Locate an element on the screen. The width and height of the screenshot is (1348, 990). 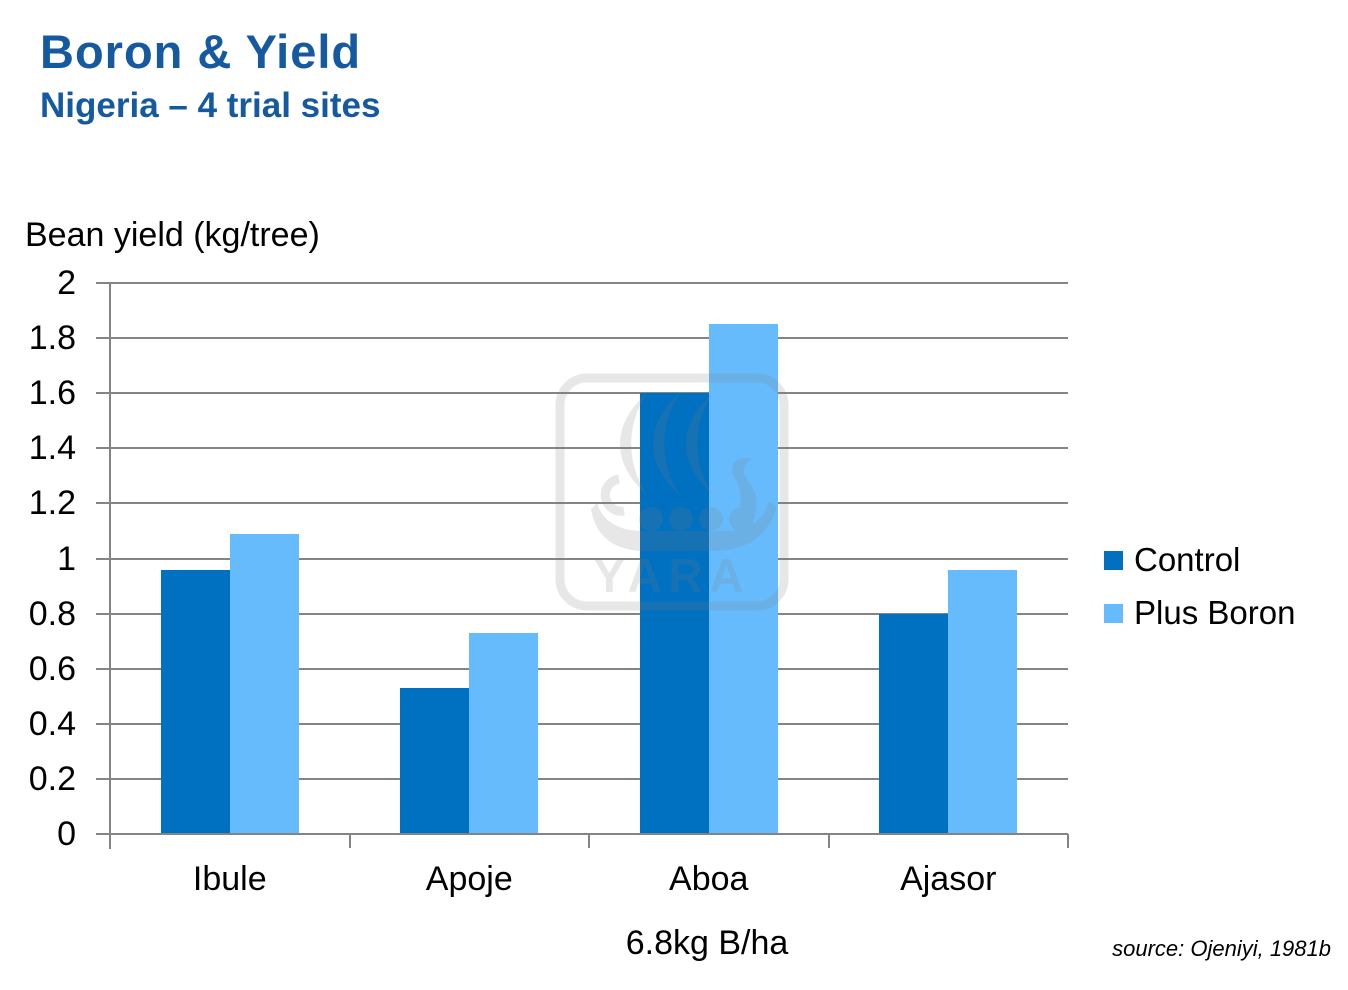
legend-item-control: Control is located at coordinates (1172, 560).